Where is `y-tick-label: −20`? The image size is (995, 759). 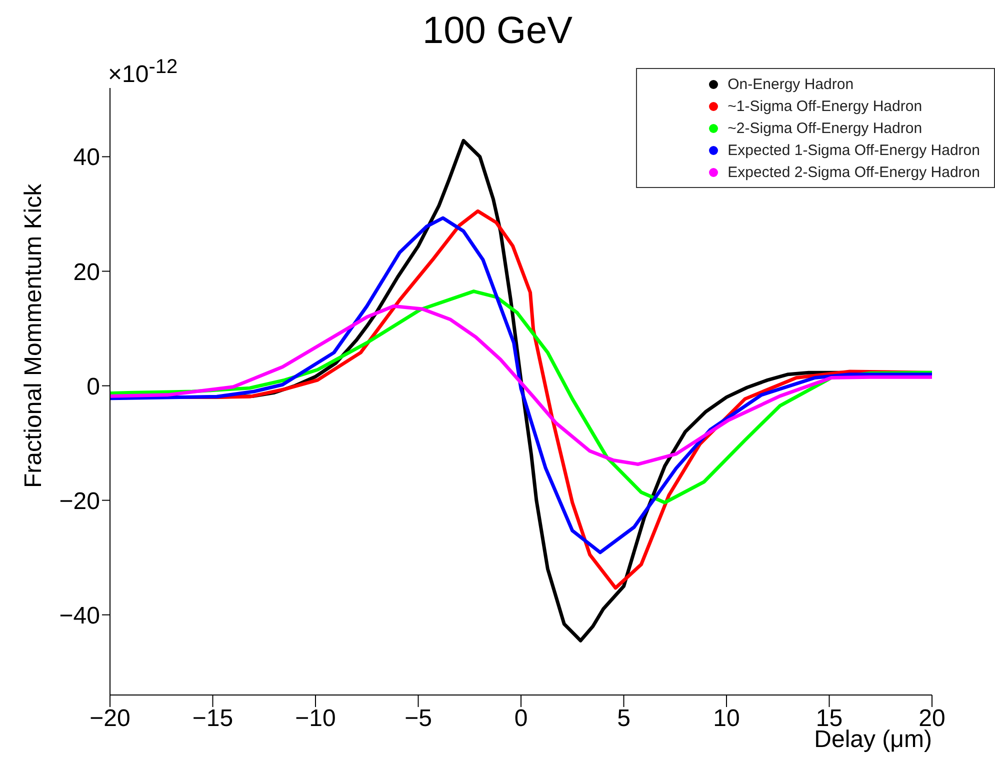
y-tick-label: −20 is located at coordinates (79, 501).